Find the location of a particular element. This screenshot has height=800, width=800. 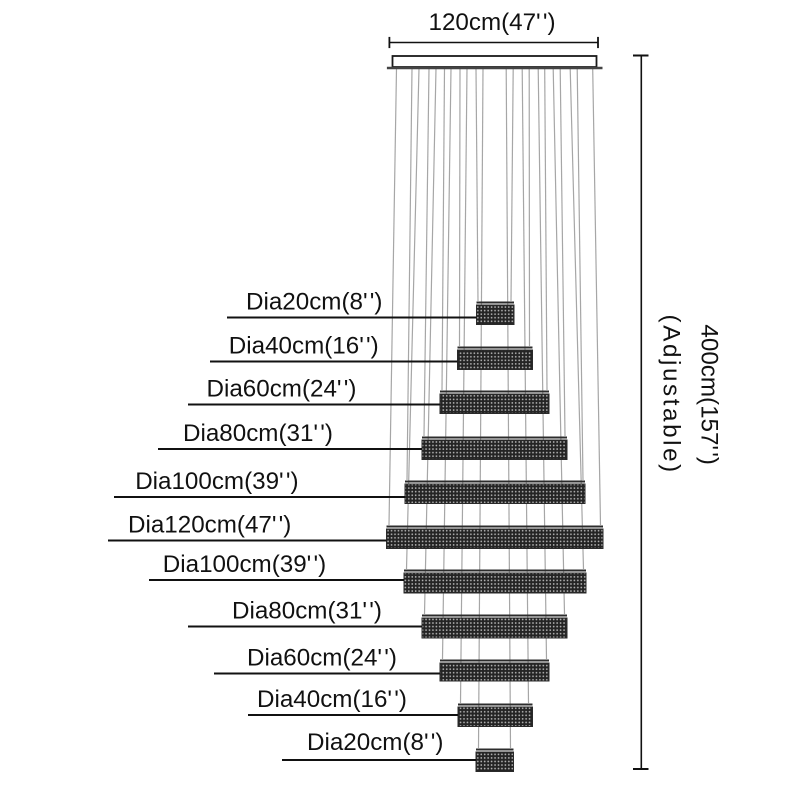

svg-text: 120cm(47'') is located at coordinates (492, 22).